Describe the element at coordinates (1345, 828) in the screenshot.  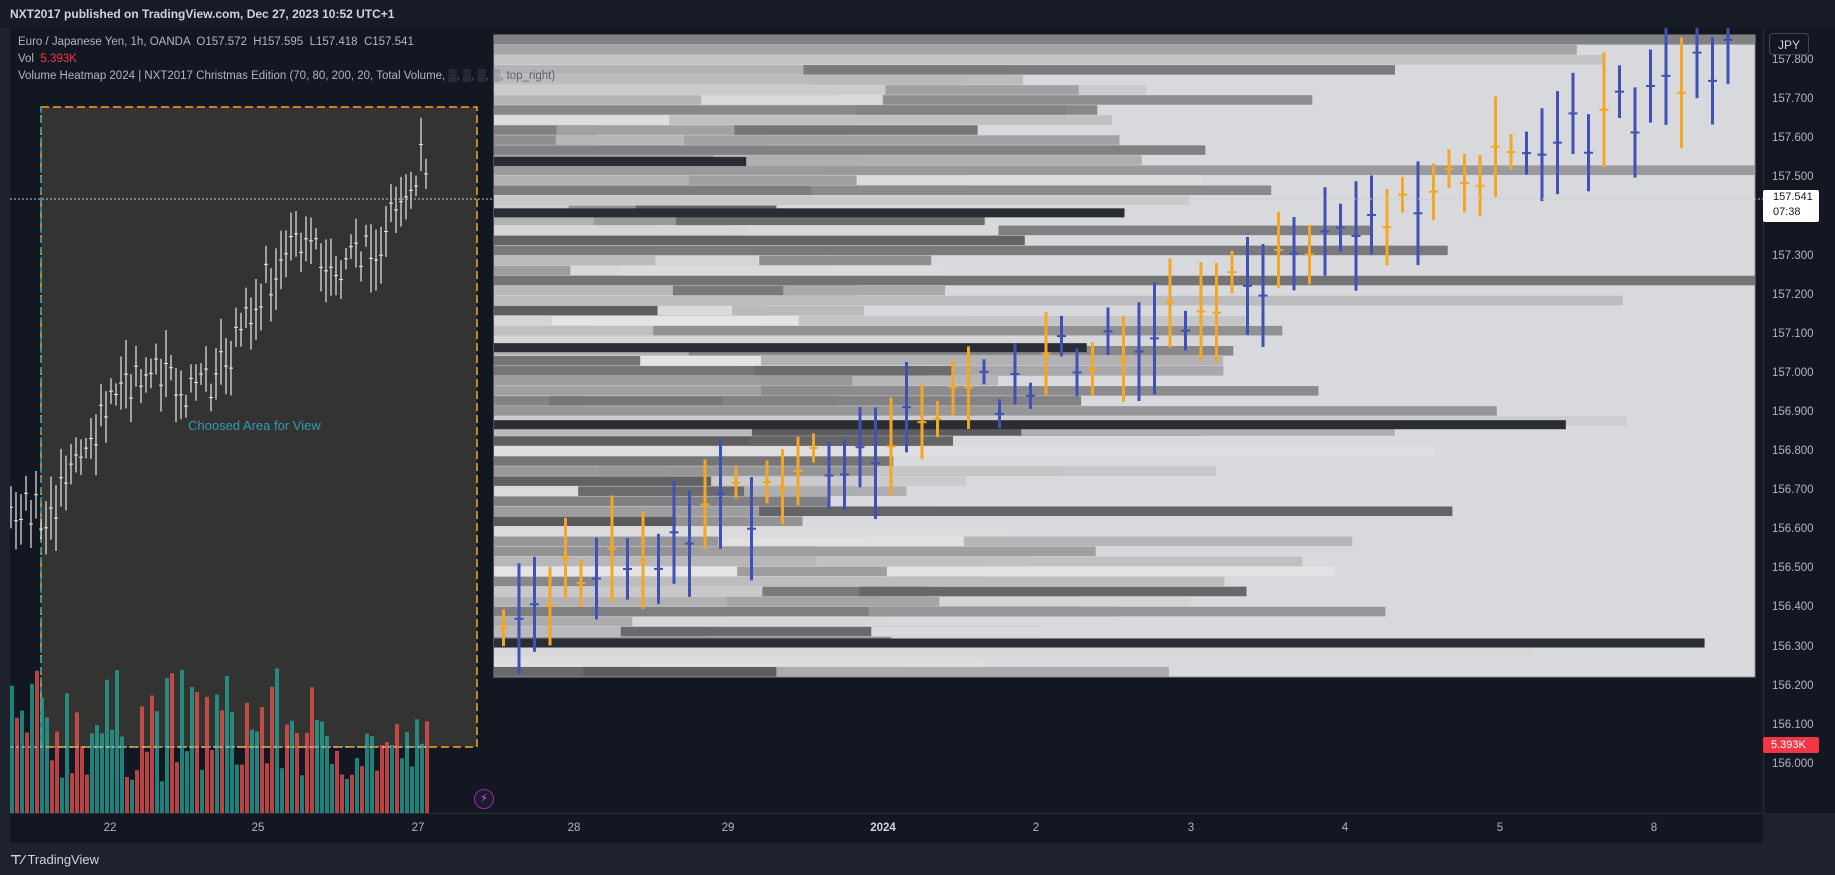
I see `time-tick: 4` at that location.